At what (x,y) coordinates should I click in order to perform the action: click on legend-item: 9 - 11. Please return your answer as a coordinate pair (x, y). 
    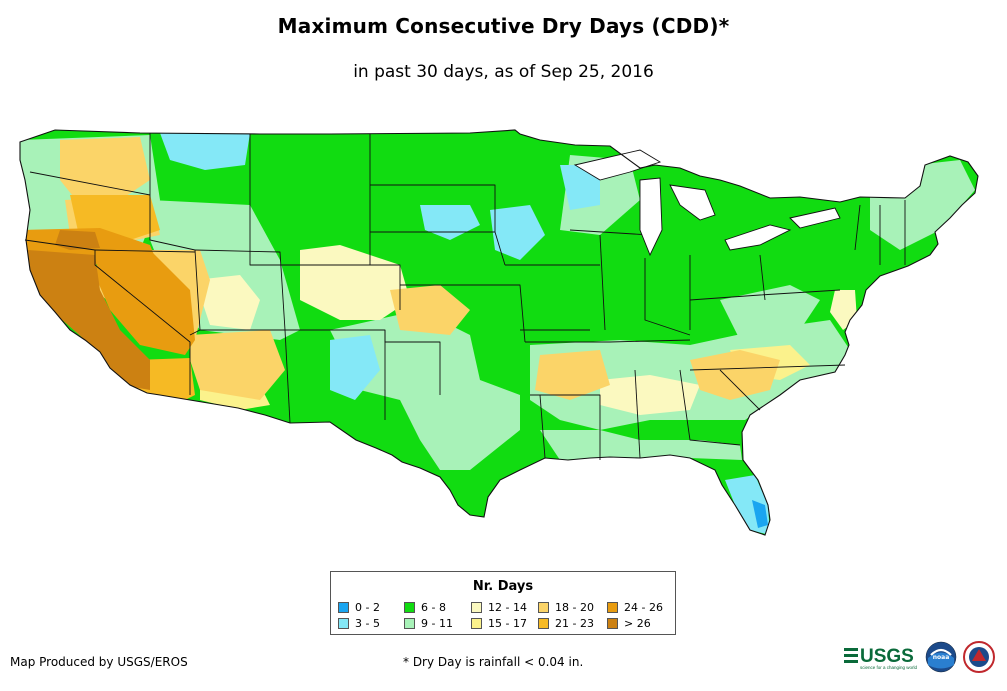
    Looking at the image, I should click on (428, 624).